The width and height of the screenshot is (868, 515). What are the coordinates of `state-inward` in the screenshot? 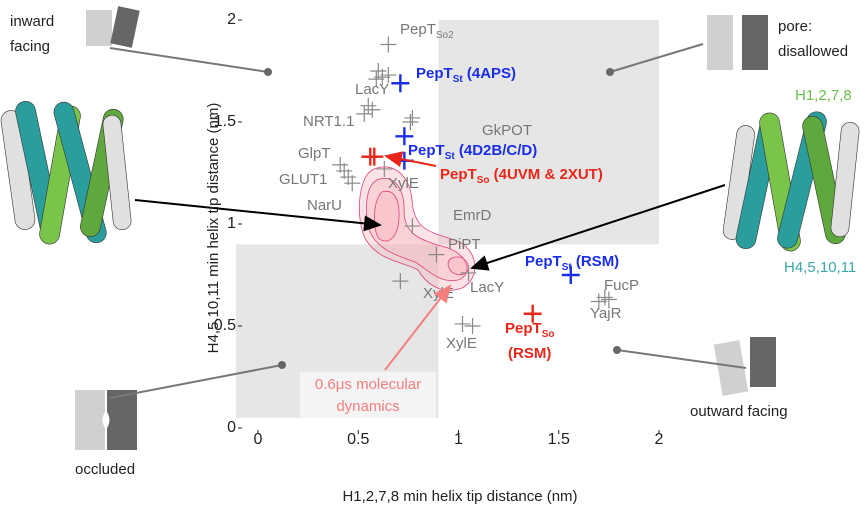 It's located at (179, 41).